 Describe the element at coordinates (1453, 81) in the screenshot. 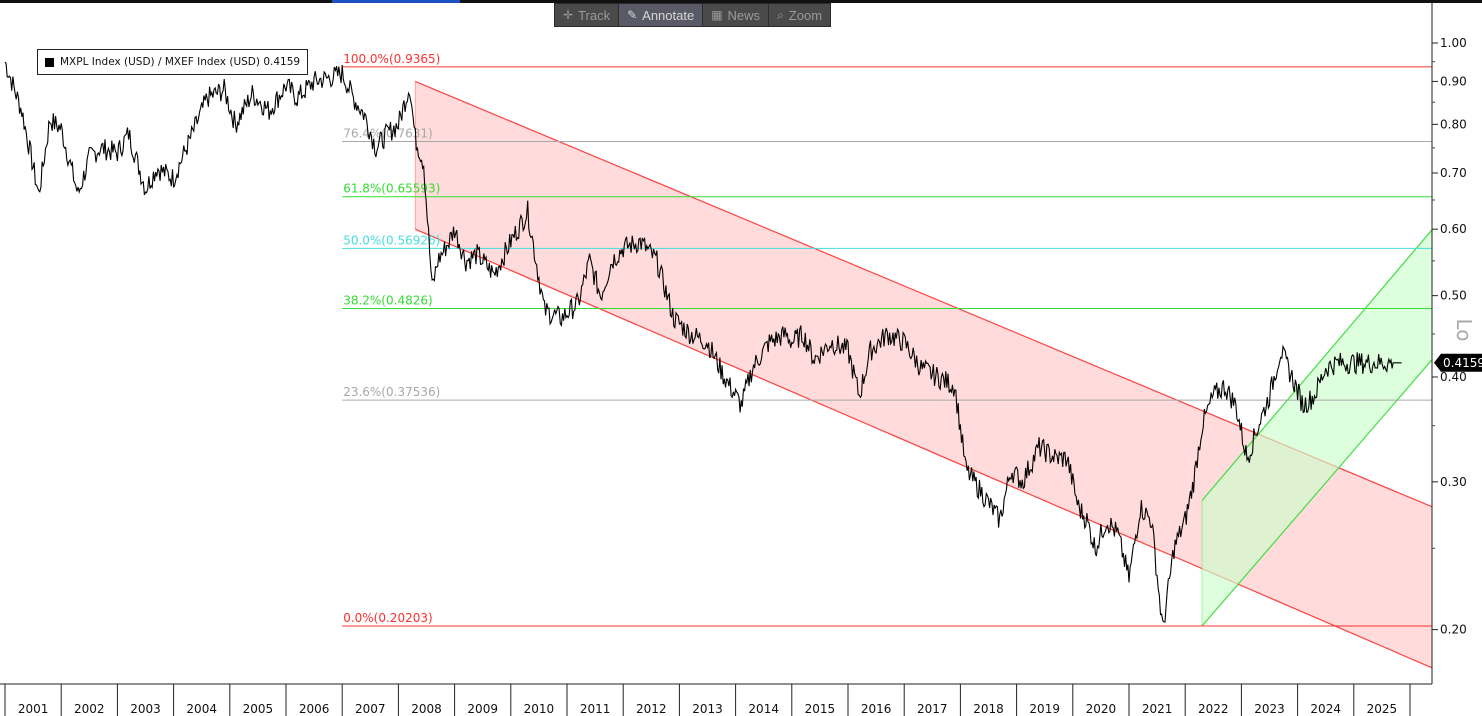

I see `y-tick-label: 0.90` at that location.